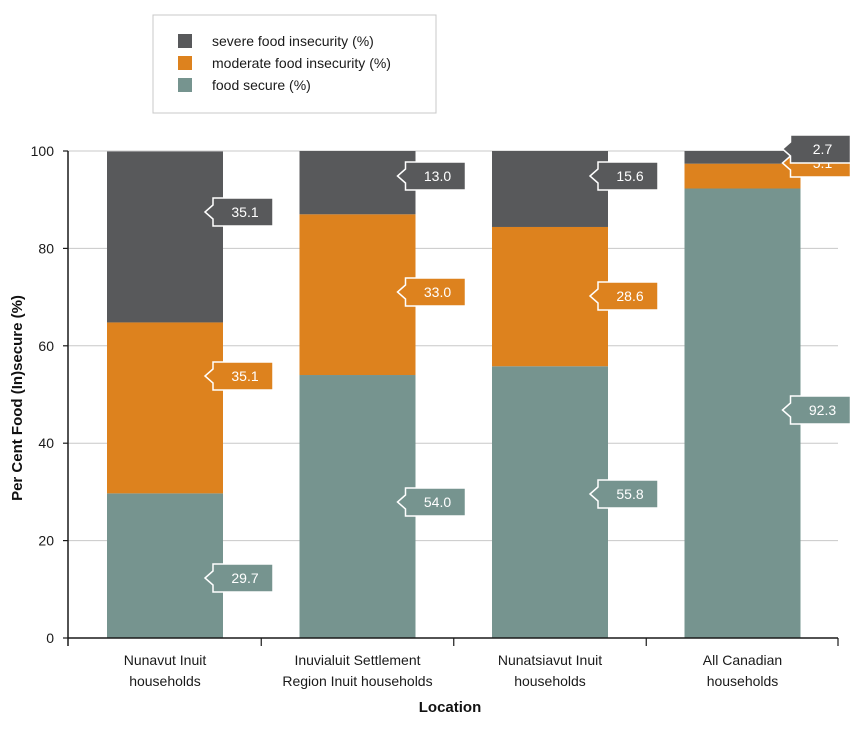  I want to click on data-label: 92.3, so click(816, 410).